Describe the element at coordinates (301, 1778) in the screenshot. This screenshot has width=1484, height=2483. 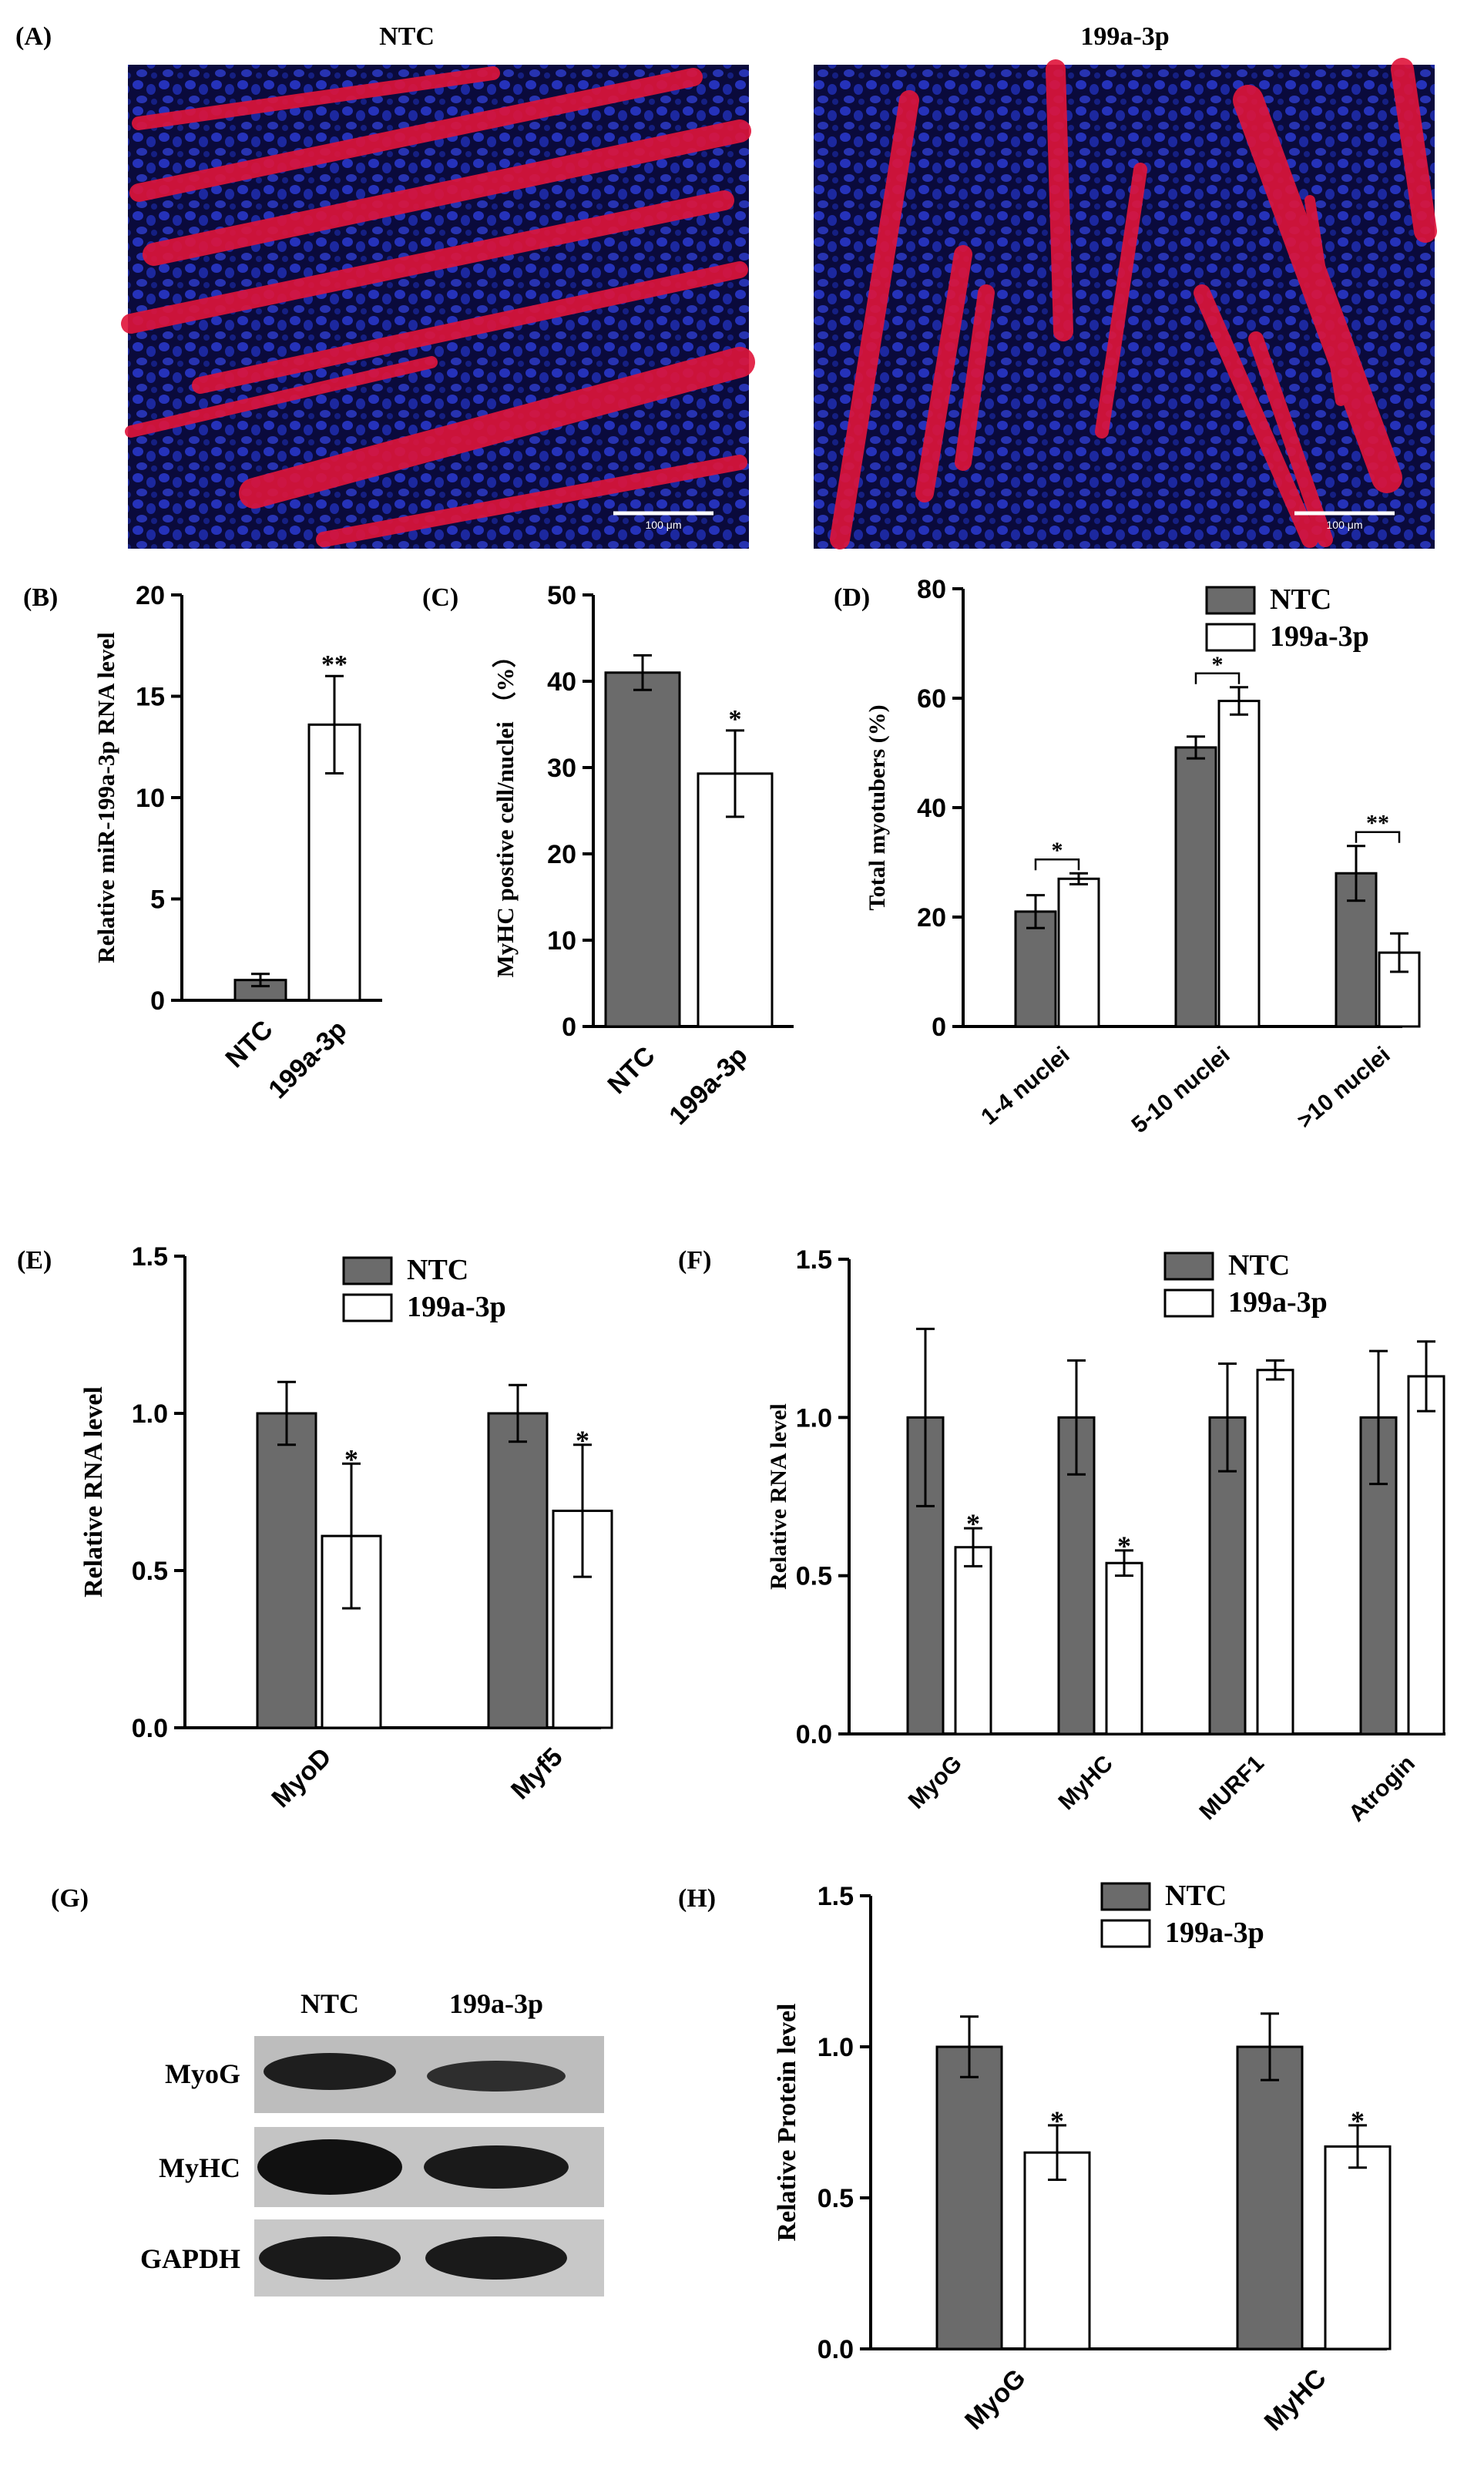
I see `chart-e-xtick-label: MyoD` at that location.